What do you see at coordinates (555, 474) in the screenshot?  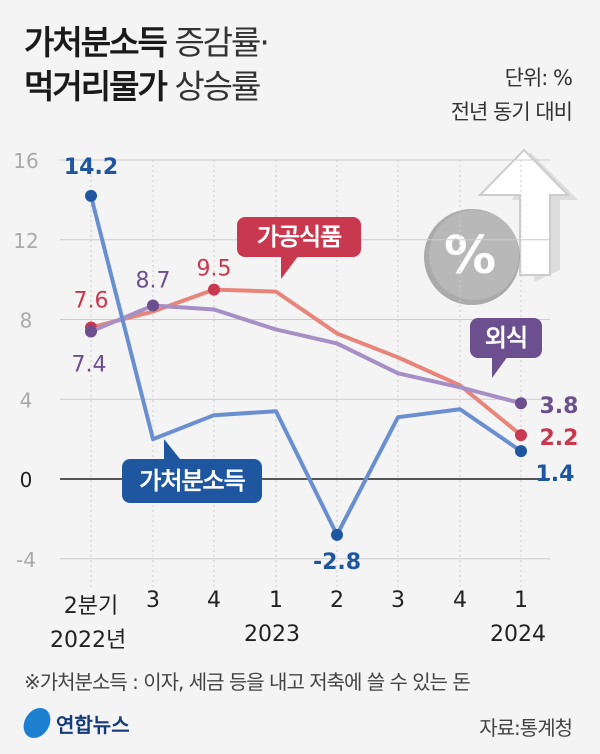 I see `data-label: 1.4` at bounding box center [555, 474].